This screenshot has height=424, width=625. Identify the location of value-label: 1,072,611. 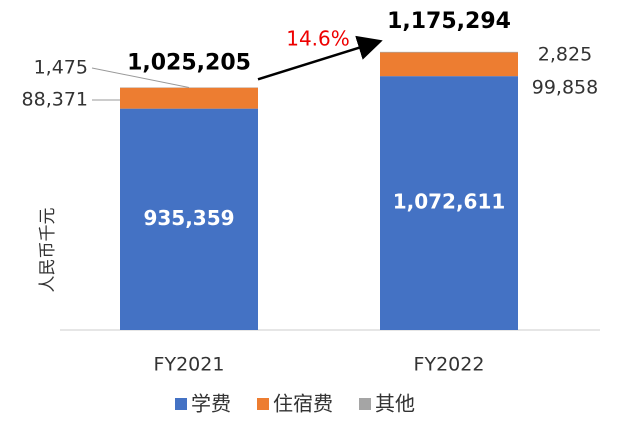
(449, 202).